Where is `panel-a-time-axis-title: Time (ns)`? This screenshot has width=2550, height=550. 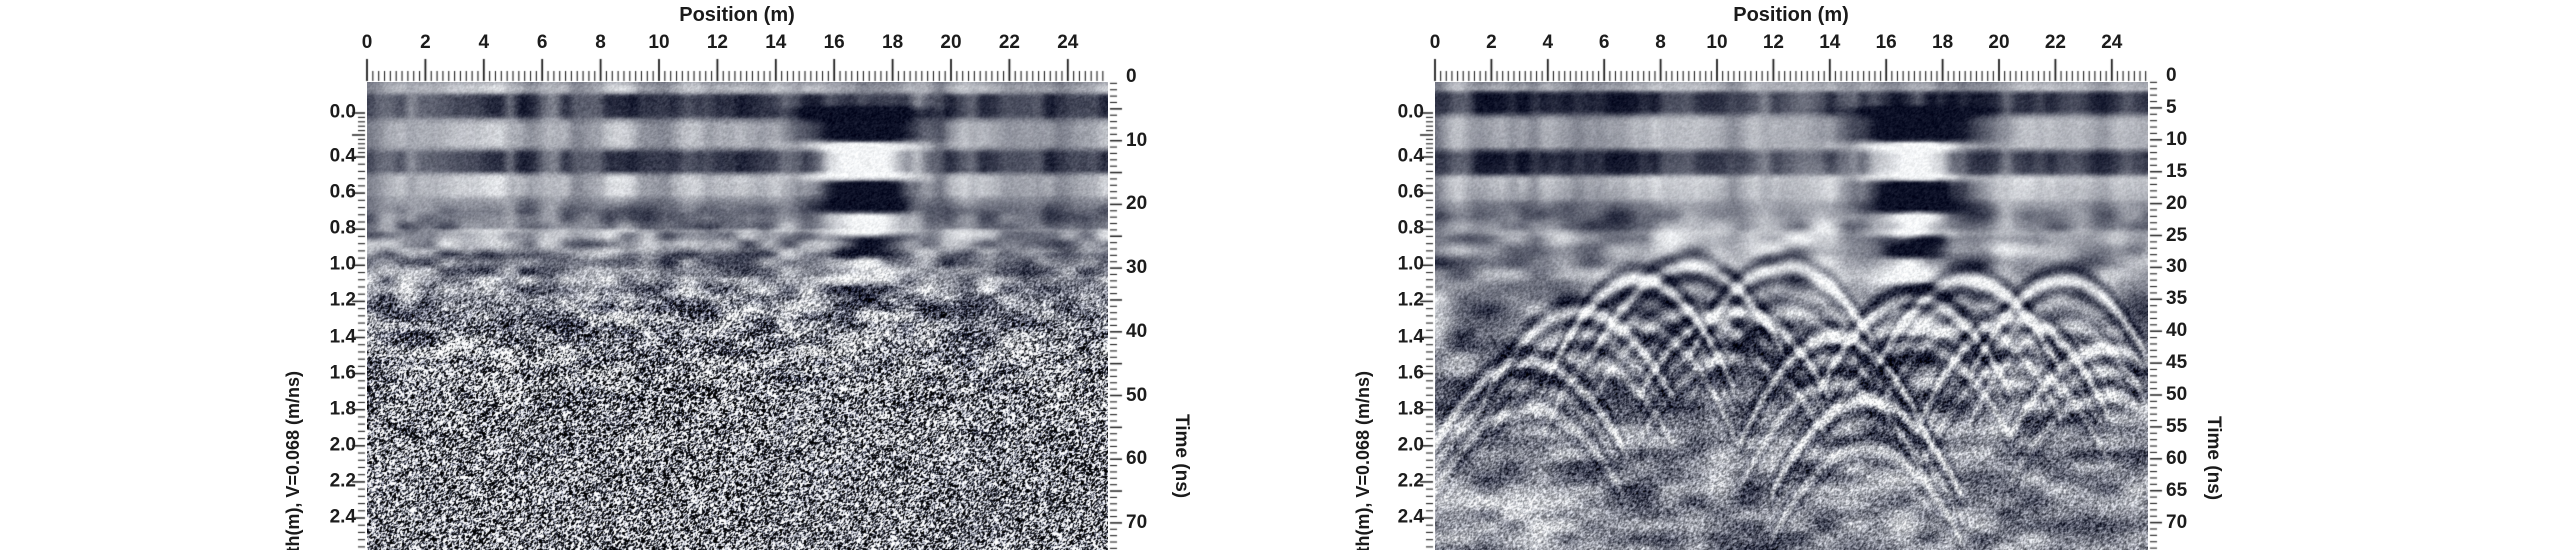 panel-a-time-axis-title: Time (ns) is located at coordinates (1181, 456).